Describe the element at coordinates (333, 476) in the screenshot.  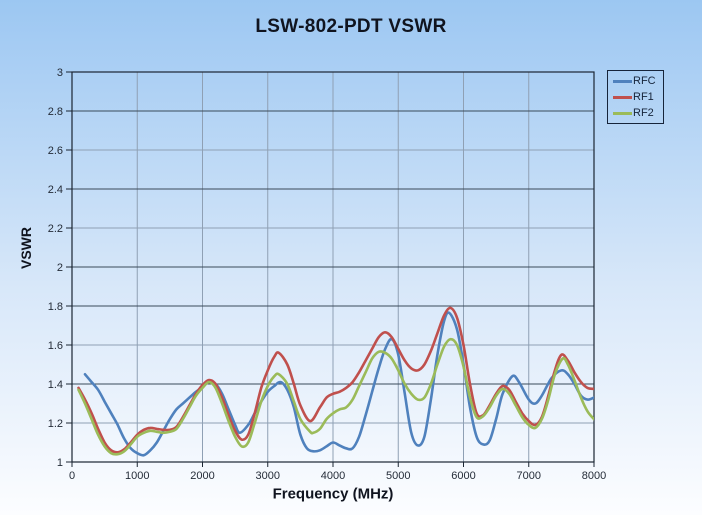
I see `x-tick-label: 4000` at that location.